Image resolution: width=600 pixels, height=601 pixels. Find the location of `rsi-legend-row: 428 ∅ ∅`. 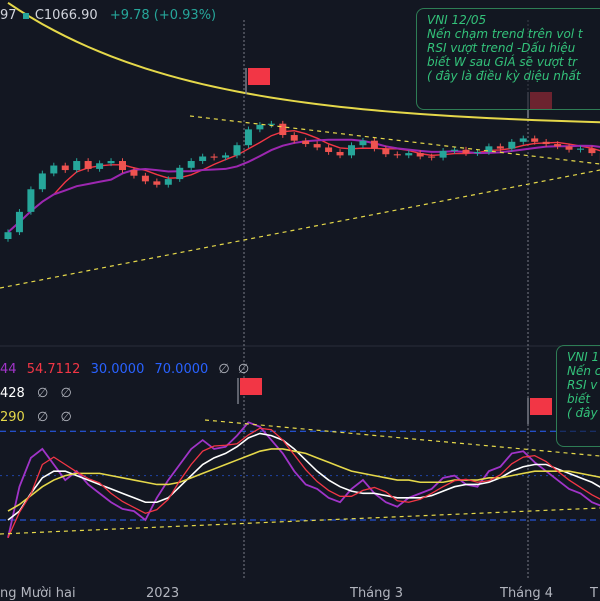

rsi-legend-row: 428 ∅ ∅ is located at coordinates (36, 393).